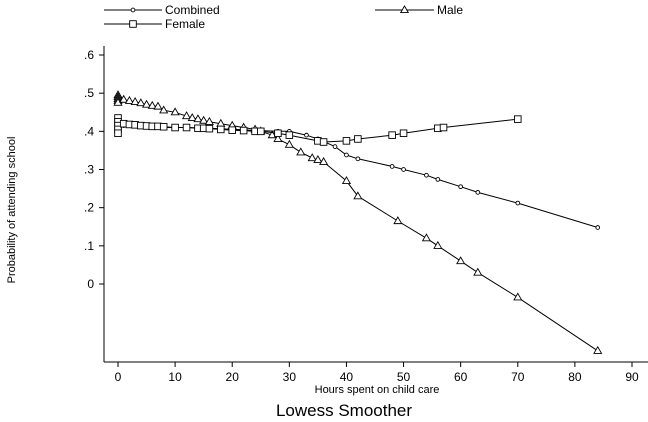 The width and height of the screenshot is (648, 422). Describe the element at coordinates (632, 377) in the screenshot. I see `x-tick-label: 90` at that location.